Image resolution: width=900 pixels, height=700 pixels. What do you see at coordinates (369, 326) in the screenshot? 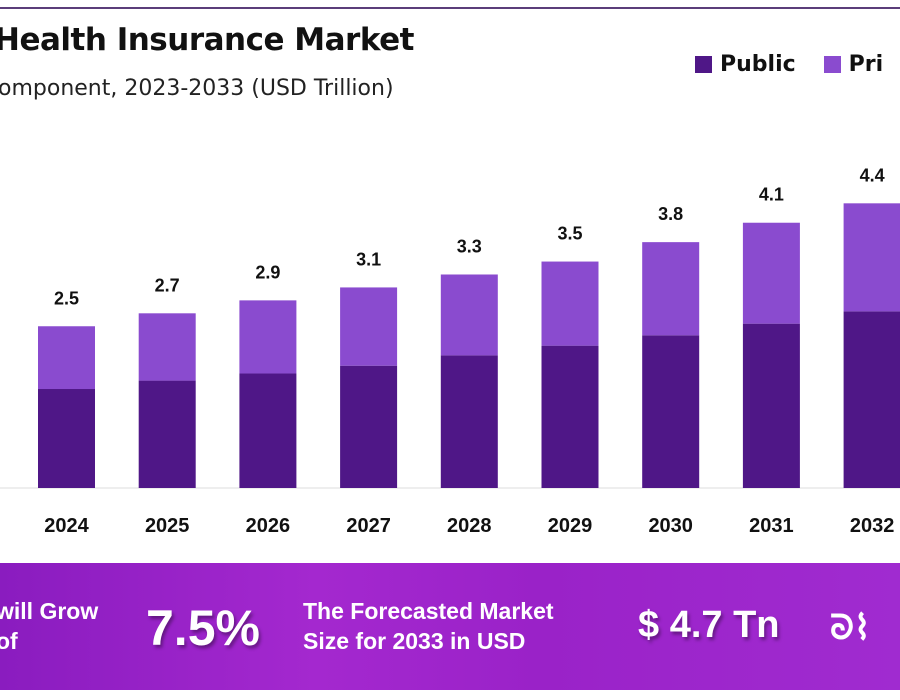
I see `bar-private-2027` at bounding box center [369, 326].